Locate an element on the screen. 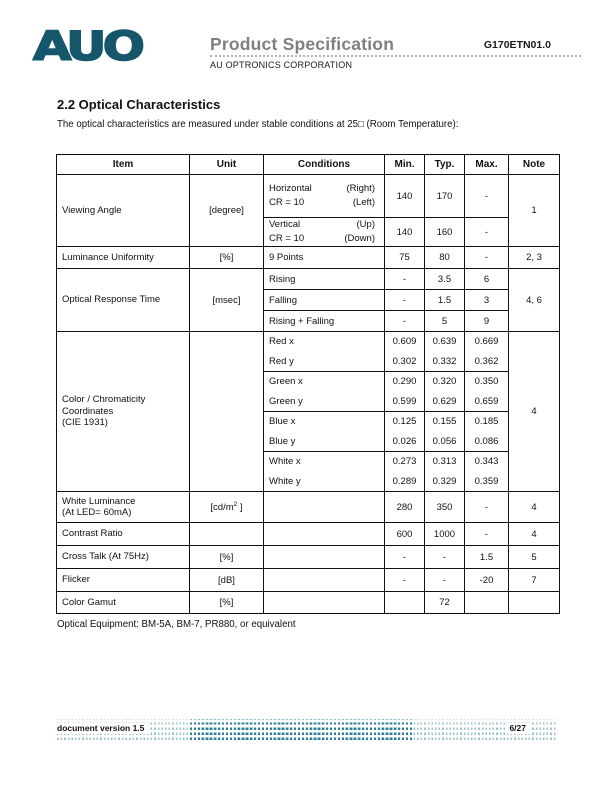 This screenshot has height=792, width=612. footer-version: document version 1.5 is located at coordinates (103, 728).